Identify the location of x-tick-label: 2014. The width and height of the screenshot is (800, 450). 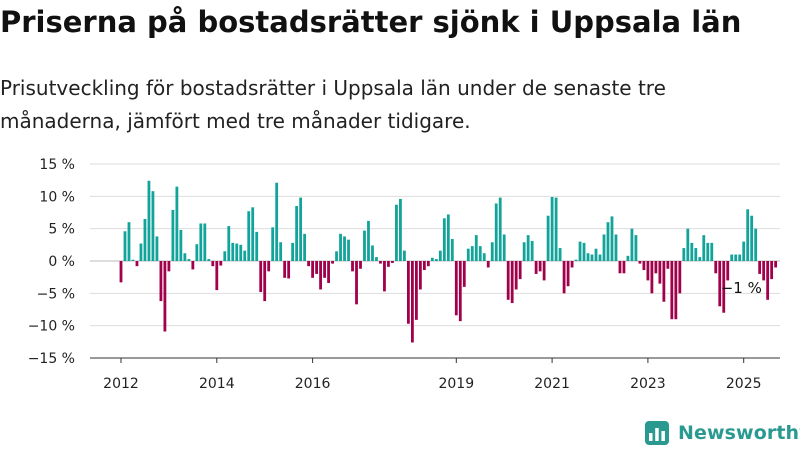
(217, 384).